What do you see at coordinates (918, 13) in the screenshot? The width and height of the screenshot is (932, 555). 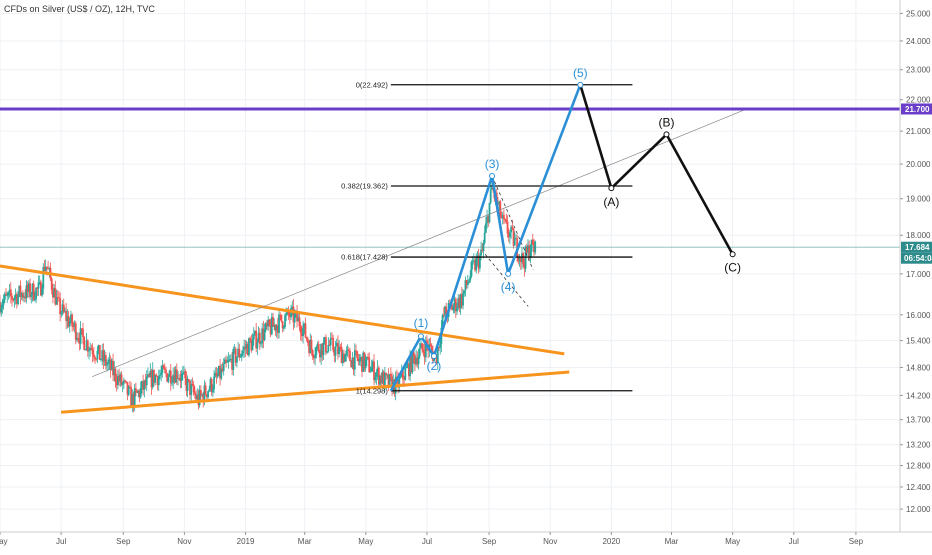 I see `price-tick-label: 25.000` at bounding box center [918, 13].